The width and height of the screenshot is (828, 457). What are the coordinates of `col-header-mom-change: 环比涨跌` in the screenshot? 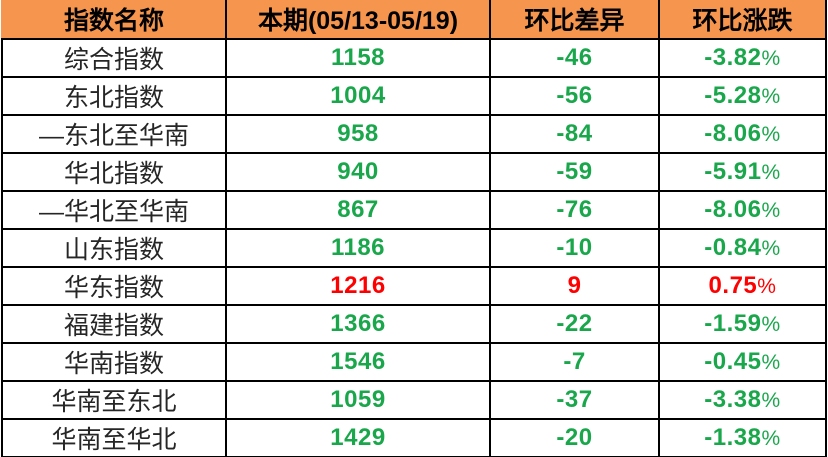 It's located at (742, 20).